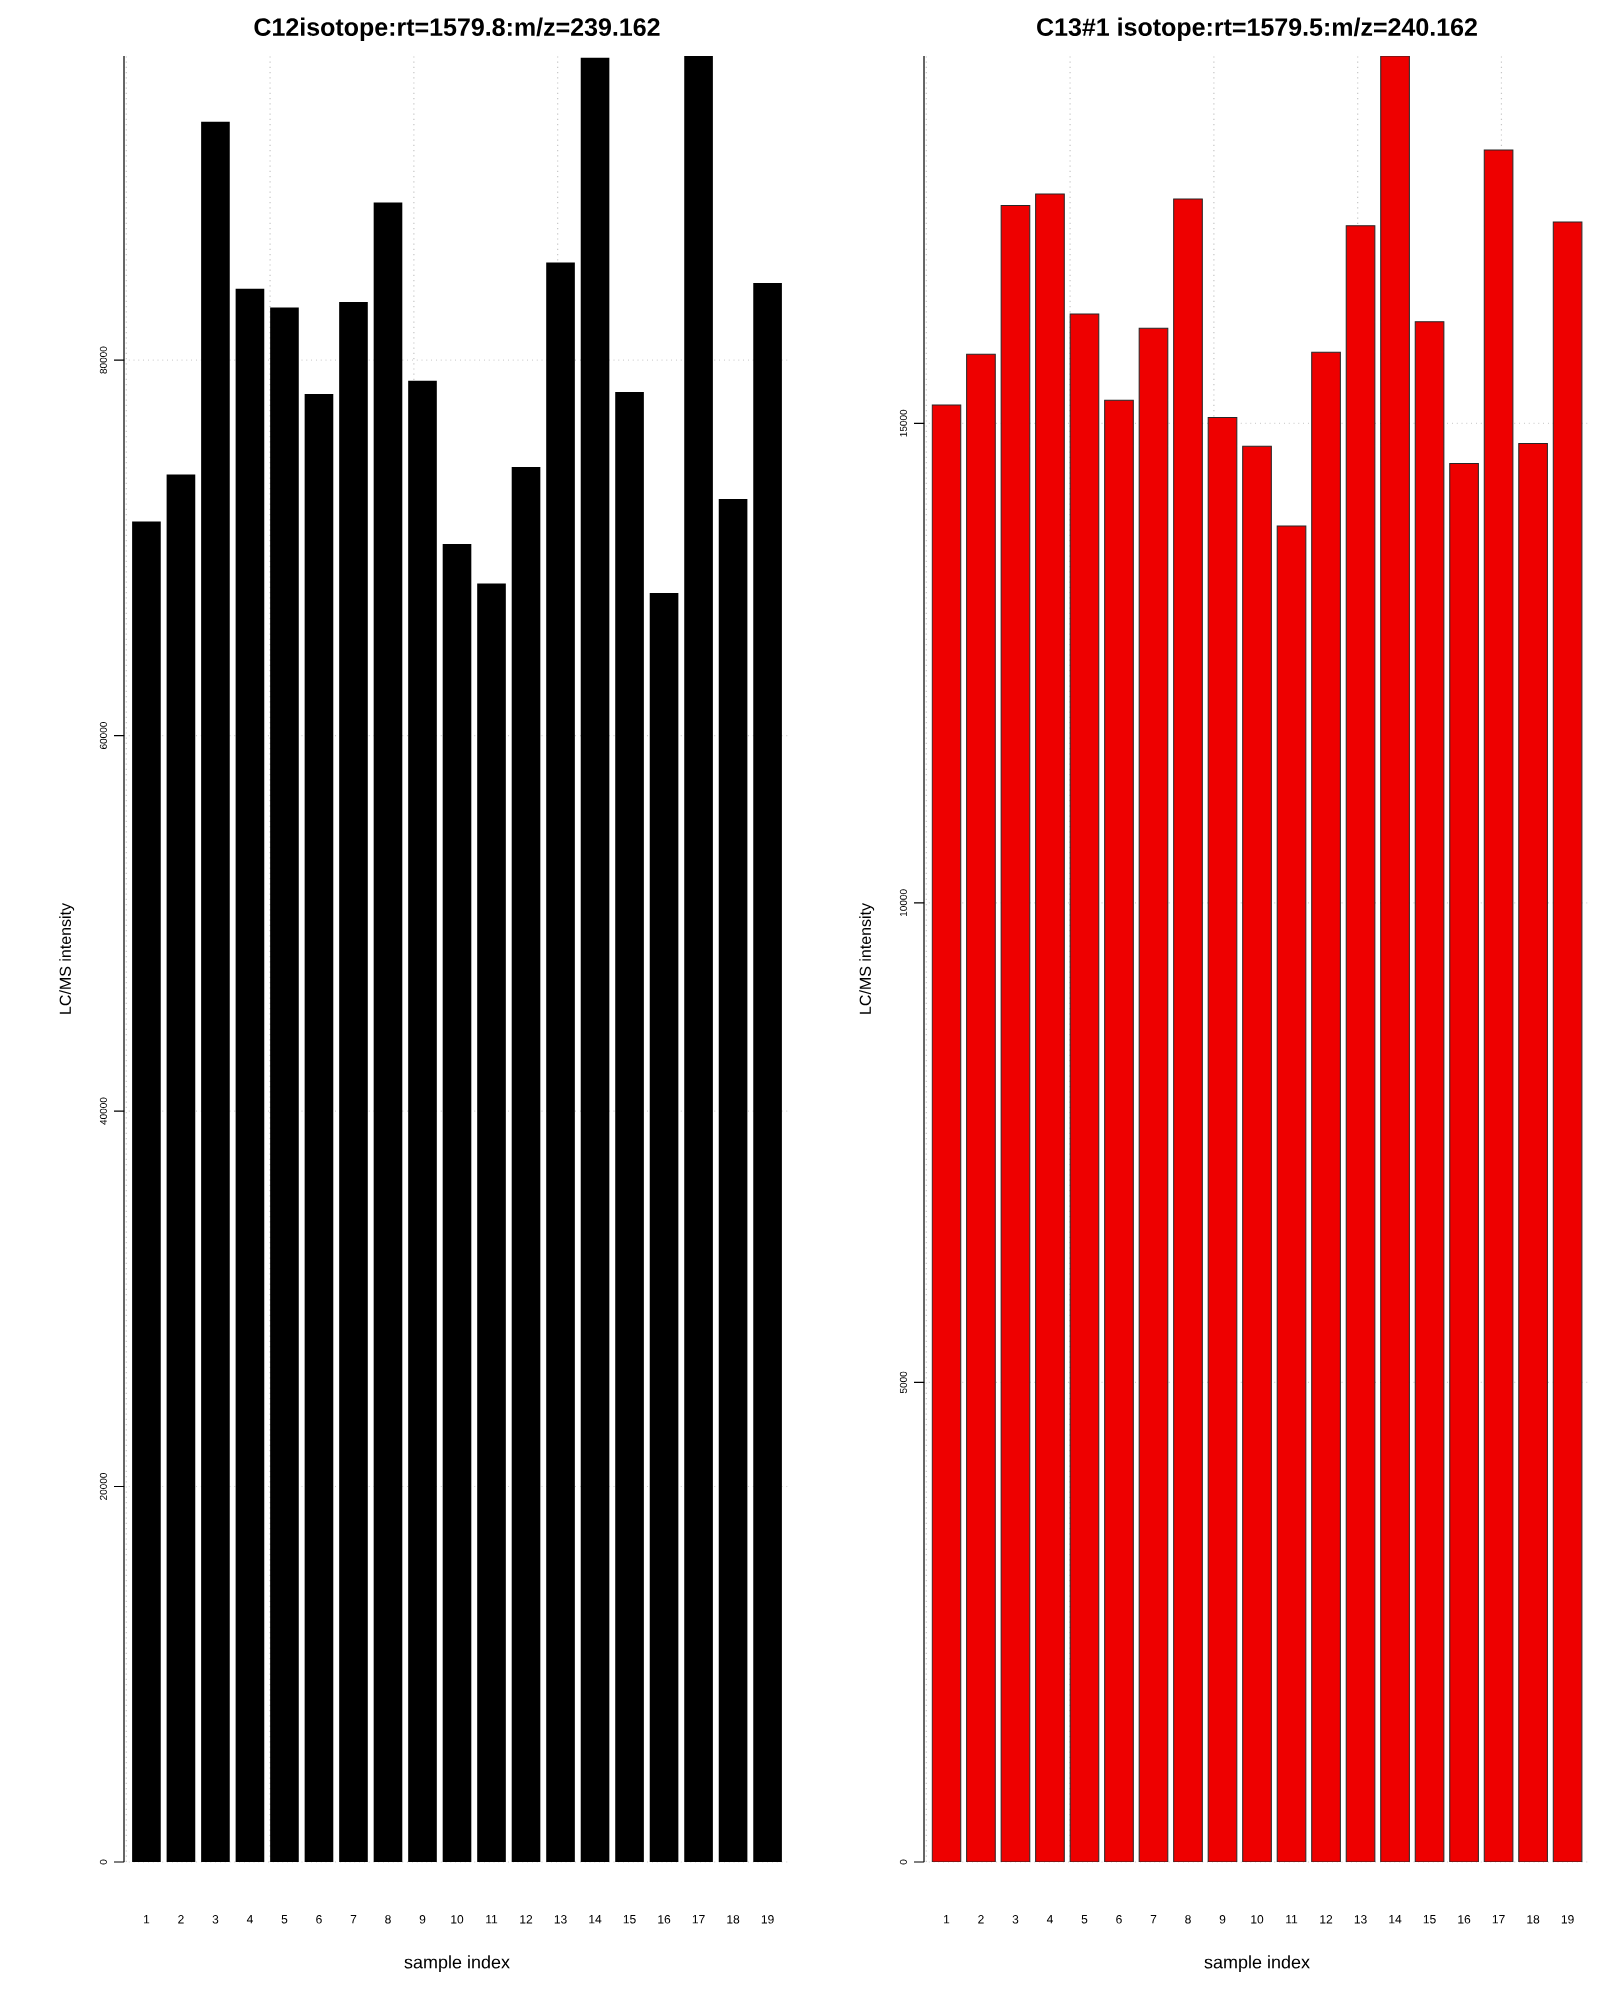 Image resolution: width=1600 pixels, height=2000 pixels. I want to click on chart-title: C13#1 isotope:rt=1579.5:m/z=240.162, so click(1257, 29).